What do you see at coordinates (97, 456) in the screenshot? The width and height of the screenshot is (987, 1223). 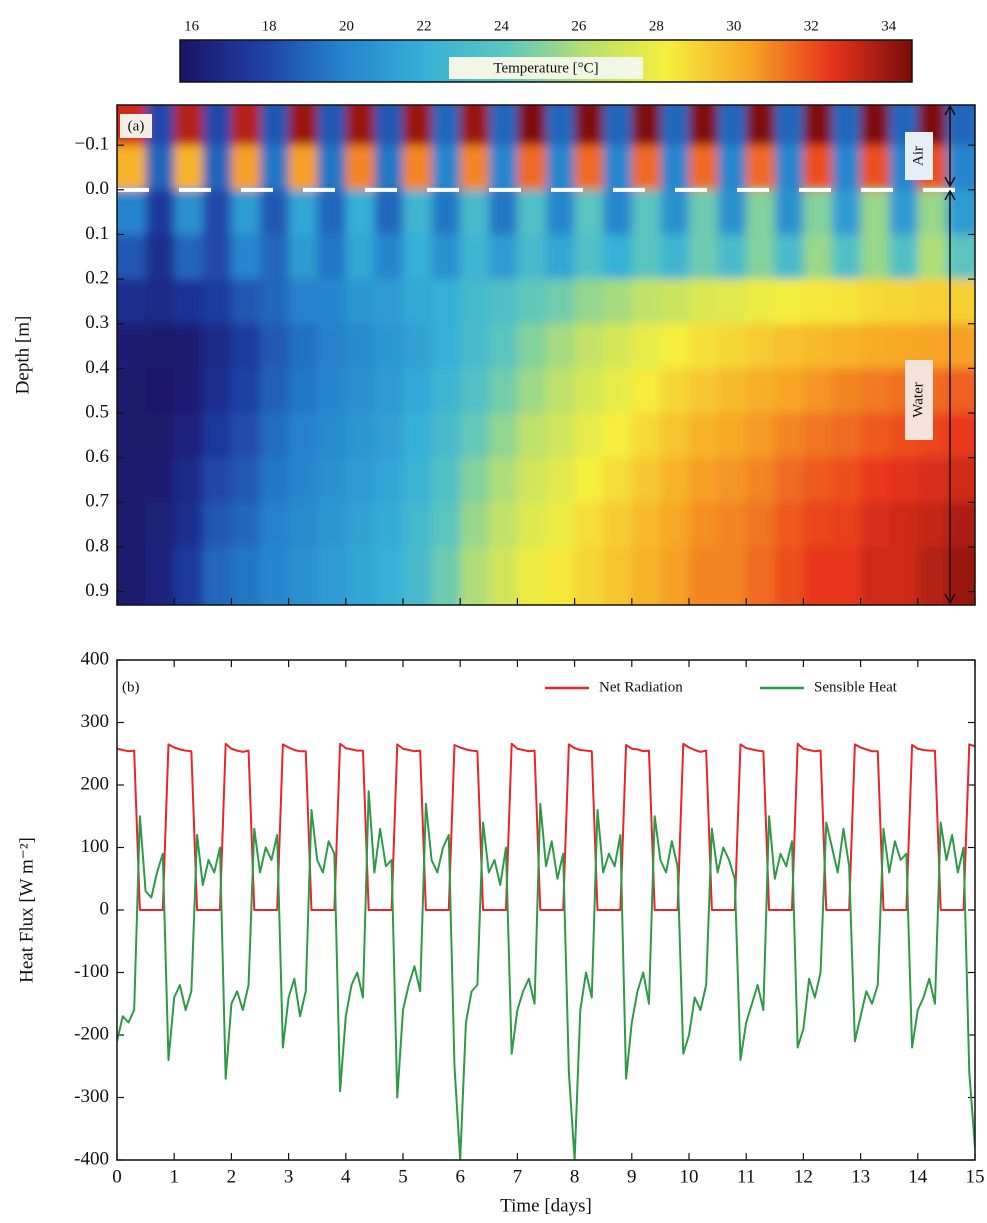 I see `y-tick-label: 0.6` at bounding box center [97, 456].